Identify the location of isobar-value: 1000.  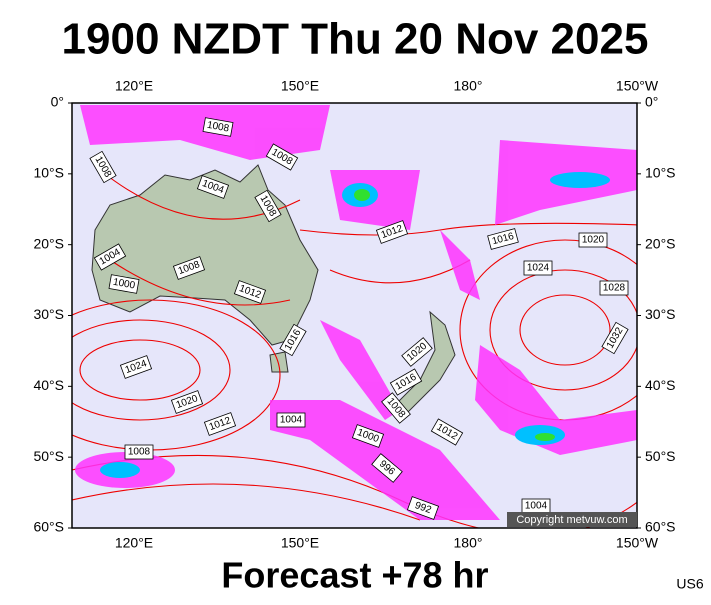
(124, 284).